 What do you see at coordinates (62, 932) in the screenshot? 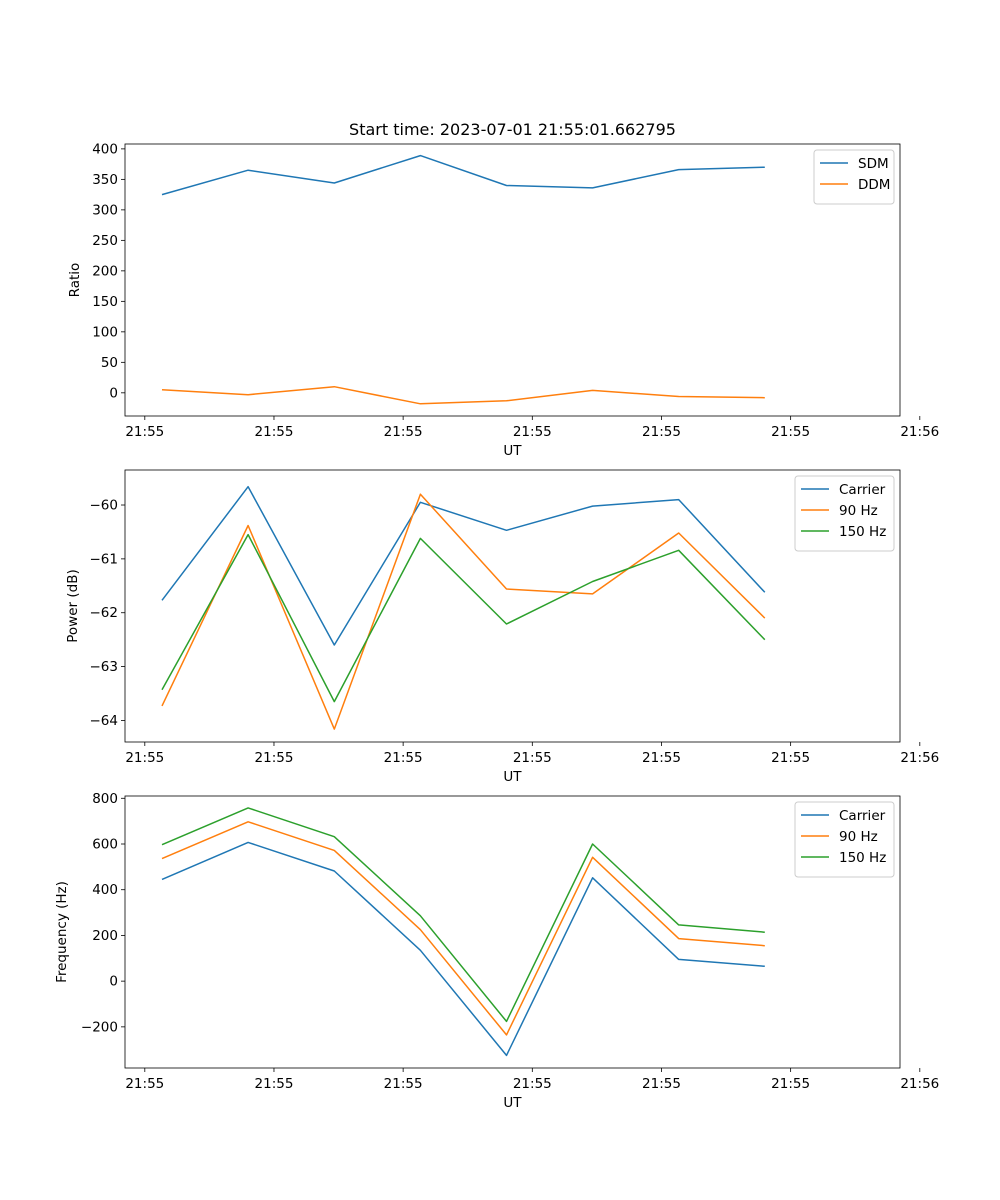
I see `y-axis-label: Frequency (Hz)` at bounding box center [62, 932].